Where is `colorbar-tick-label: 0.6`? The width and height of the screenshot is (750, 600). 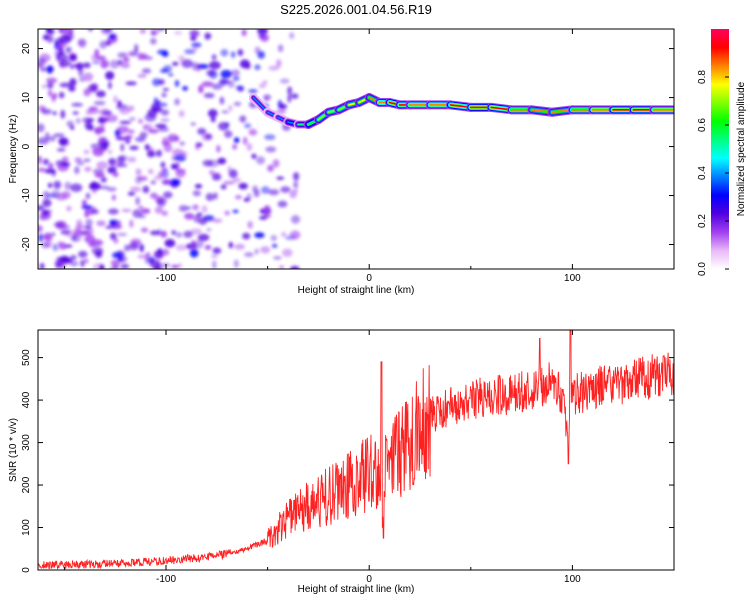 colorbar-tick-label: 0.6 is located at coordinates (702, 125).